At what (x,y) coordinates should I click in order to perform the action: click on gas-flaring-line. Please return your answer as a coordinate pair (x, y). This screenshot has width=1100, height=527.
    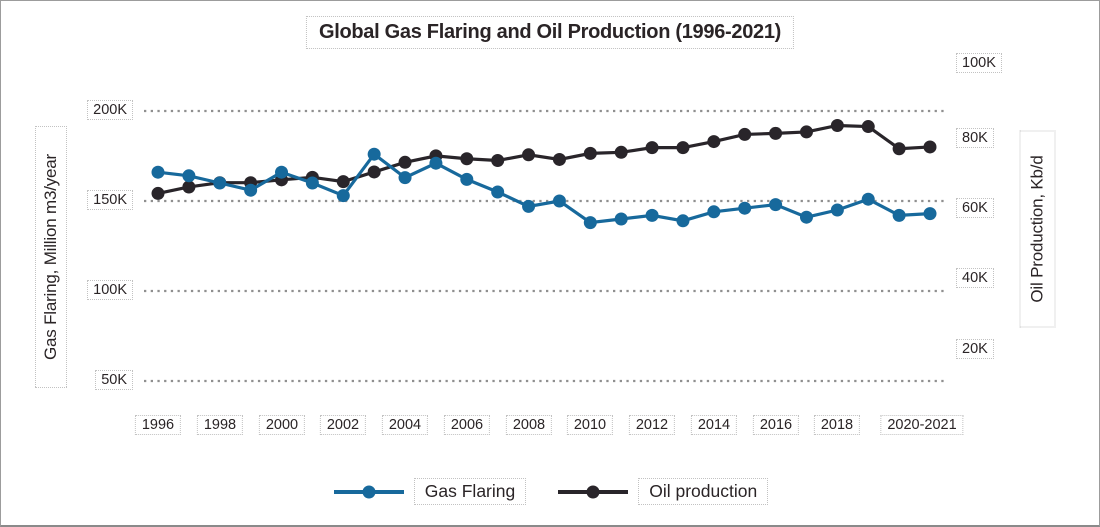
    Looking at the image, I should click on (544, 188).